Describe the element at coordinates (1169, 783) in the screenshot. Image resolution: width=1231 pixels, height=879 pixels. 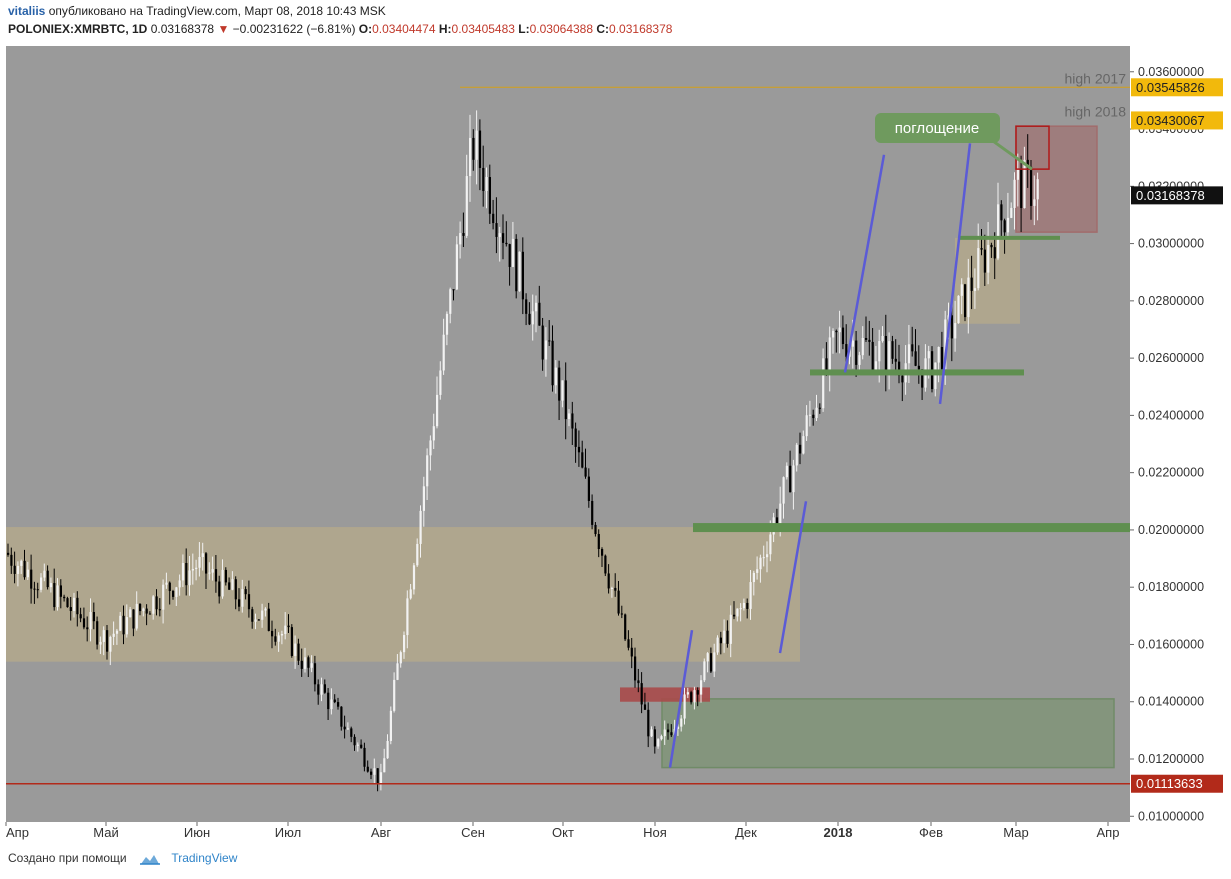
I see `price-label: 0.01113633` at that location.